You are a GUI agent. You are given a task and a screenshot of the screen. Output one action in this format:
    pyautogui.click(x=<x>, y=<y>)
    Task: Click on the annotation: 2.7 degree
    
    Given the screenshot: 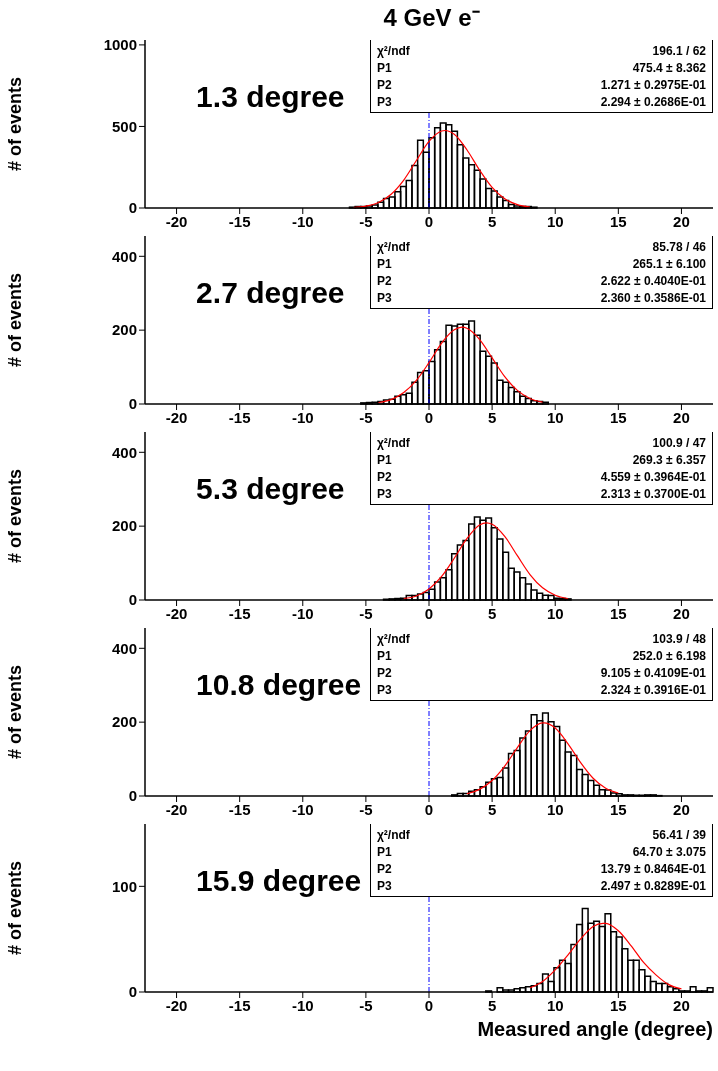 What is the action you would take?
    pyautogui.click(x=270, y=293)
    